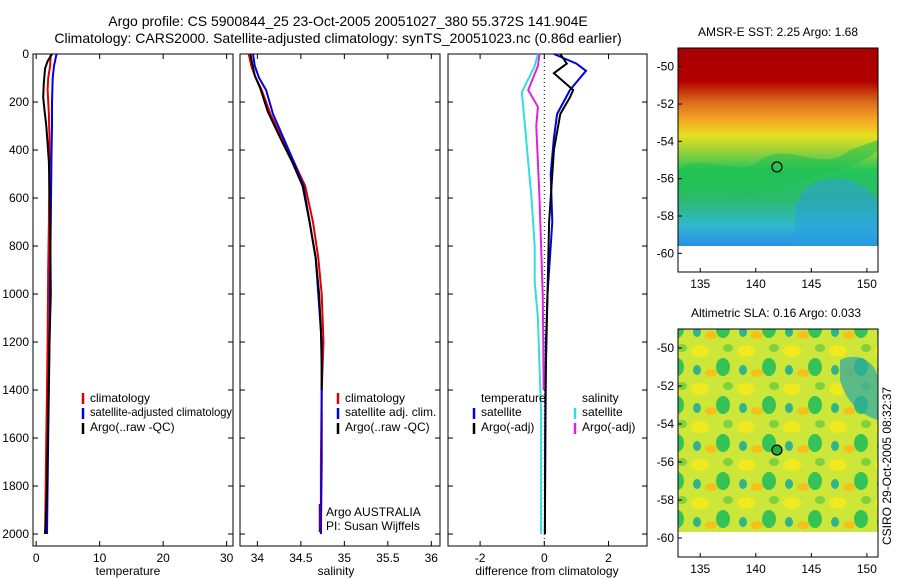 Image resolution: width=900 pixels, height=580 pixels. Describe the element at coordinates (480, 558) in the screenshot. I see `x-tick-label: -2` at that location.